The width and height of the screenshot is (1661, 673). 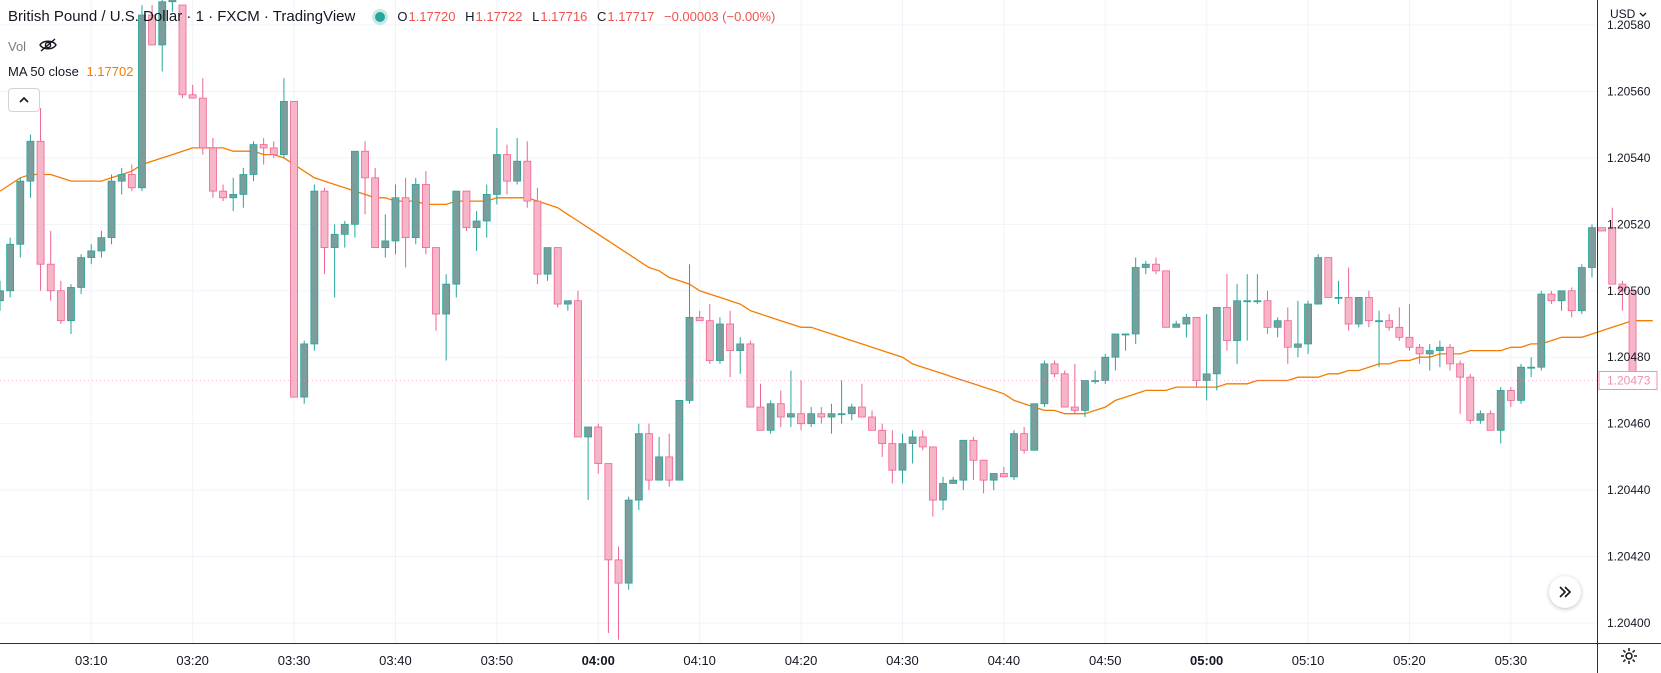 What do you see at coordinates (24, 100) in the screenshot?
I see `collapse-legend-button` at bounding box center [24, 100].